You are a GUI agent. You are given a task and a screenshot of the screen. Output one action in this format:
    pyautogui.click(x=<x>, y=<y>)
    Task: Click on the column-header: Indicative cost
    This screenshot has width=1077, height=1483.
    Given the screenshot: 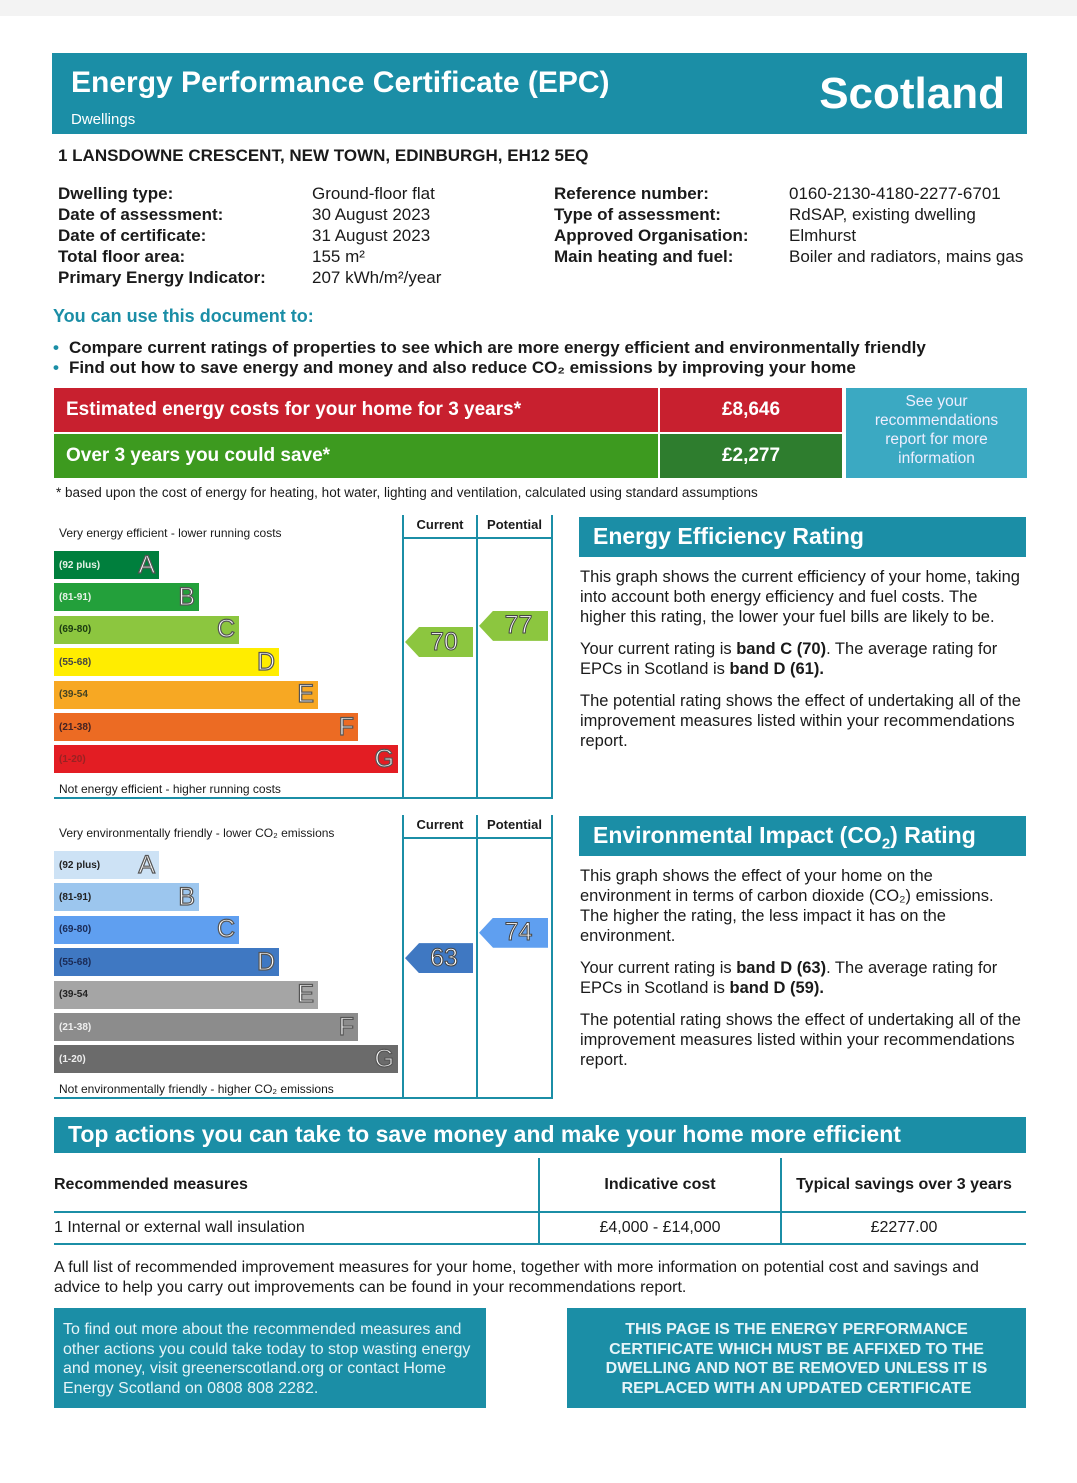 What is the action you would take?
    pyautogui.click(x=660, y=1185)
    